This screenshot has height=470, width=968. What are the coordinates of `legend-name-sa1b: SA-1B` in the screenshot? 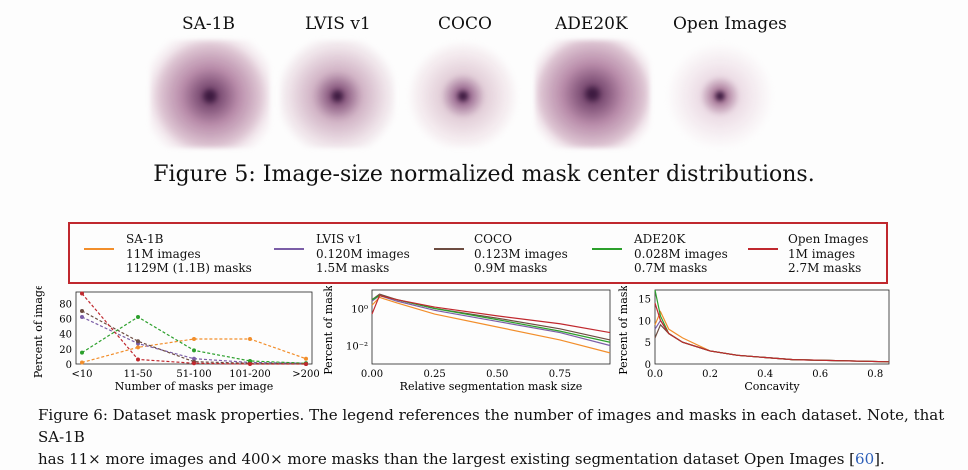 It's located at (145, 239).